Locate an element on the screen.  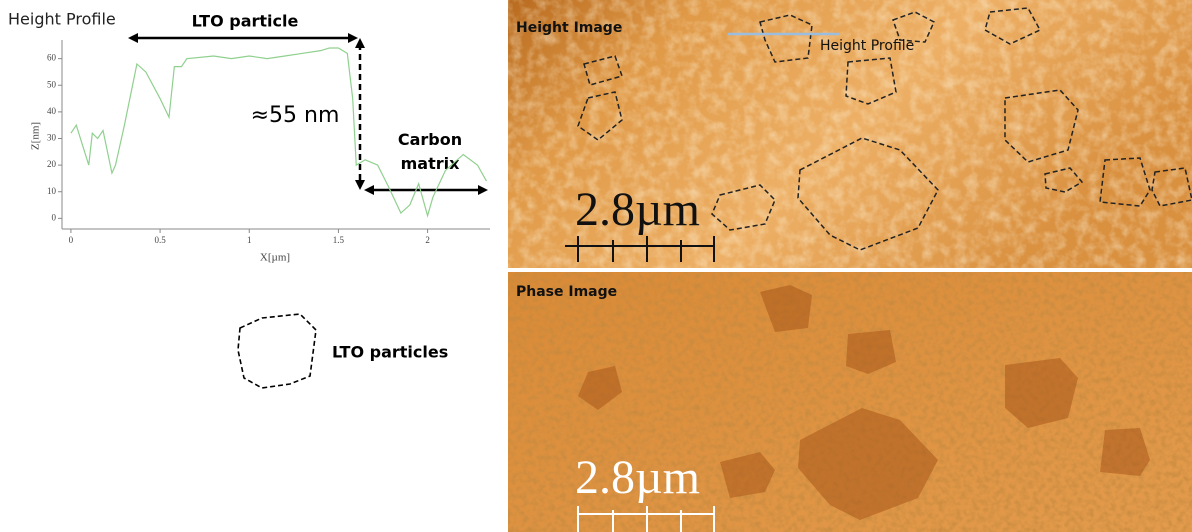
legend-label: LTO particles is located at coordinates (390, 352).